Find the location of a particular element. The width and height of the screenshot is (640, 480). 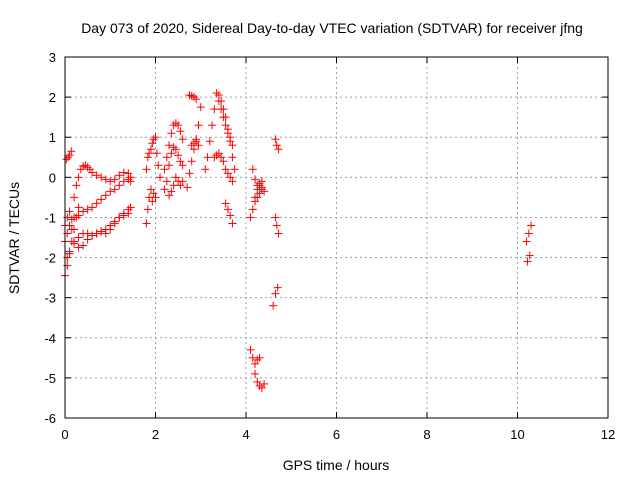

y-tick-label: -5 is located at coordinates (50, 378).